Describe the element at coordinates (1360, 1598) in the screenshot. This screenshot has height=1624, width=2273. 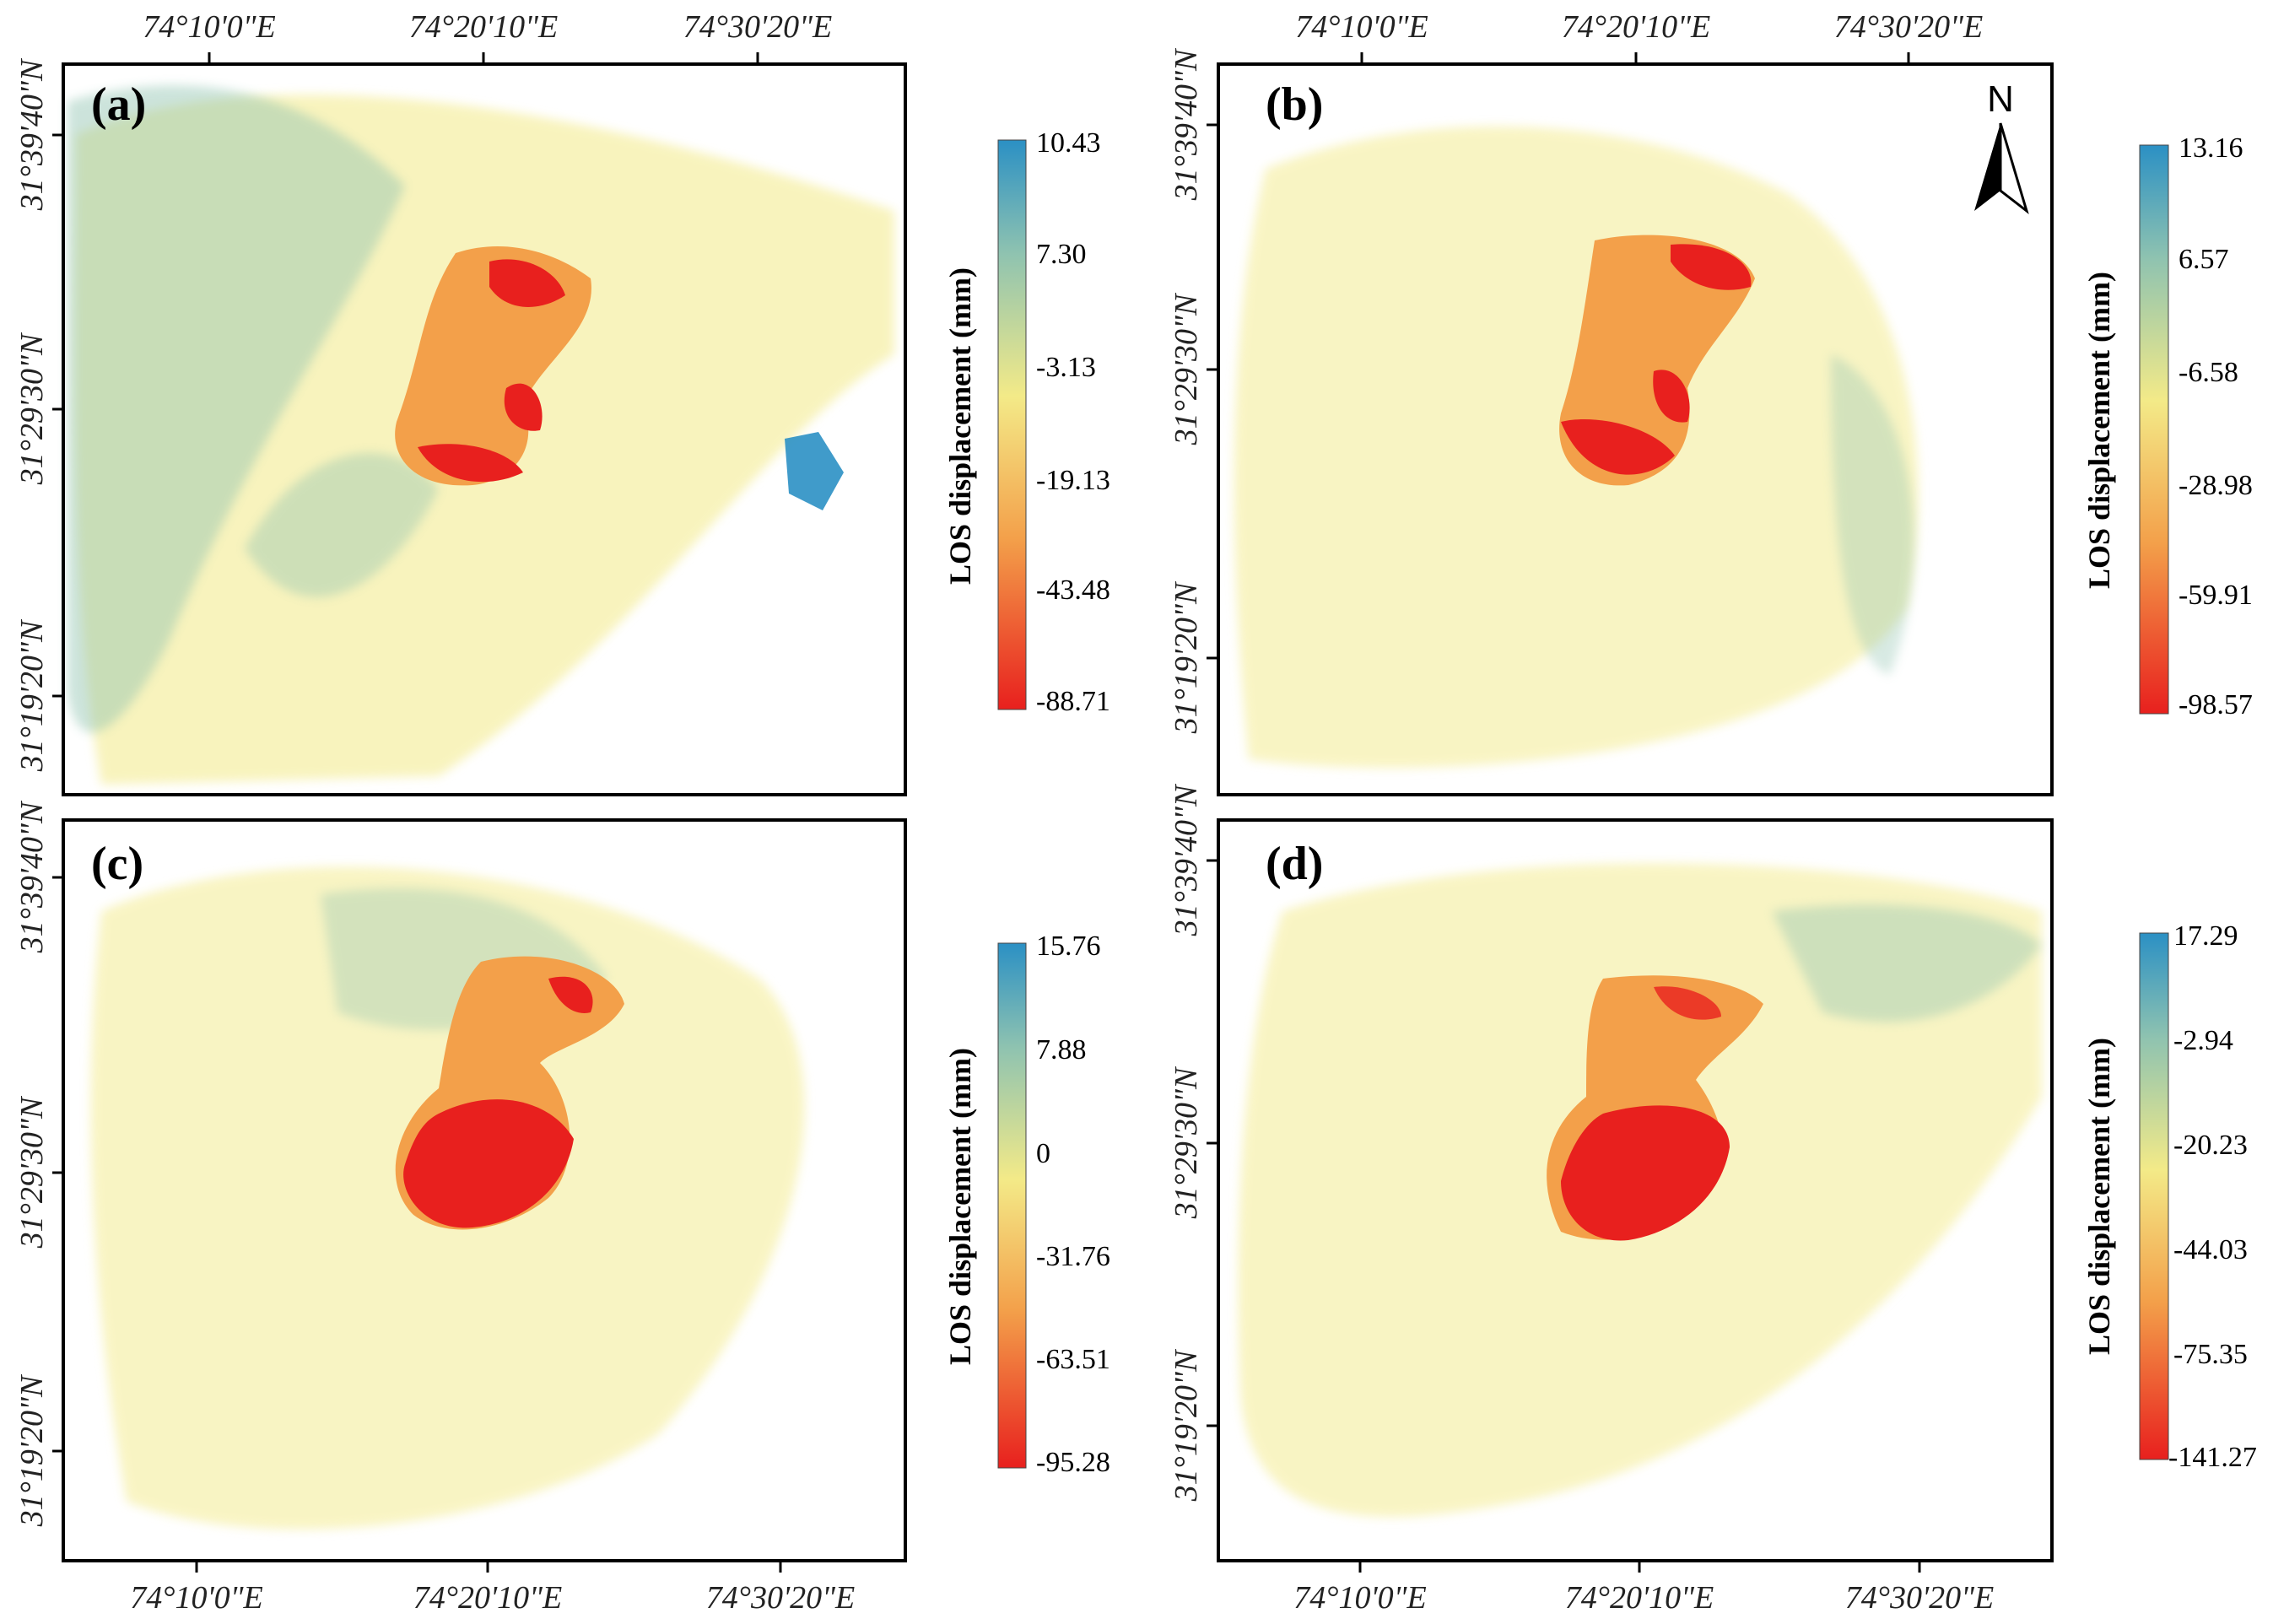
I see `bottom-lon-label-4: 74°10'0"E` at that location.